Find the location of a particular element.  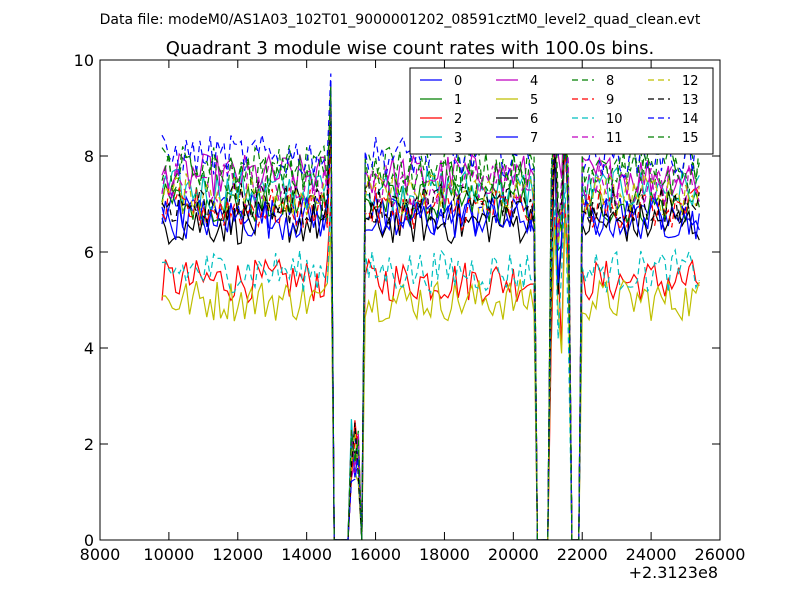

x-tick-label: 12000 is located at coordinates (237, 554).